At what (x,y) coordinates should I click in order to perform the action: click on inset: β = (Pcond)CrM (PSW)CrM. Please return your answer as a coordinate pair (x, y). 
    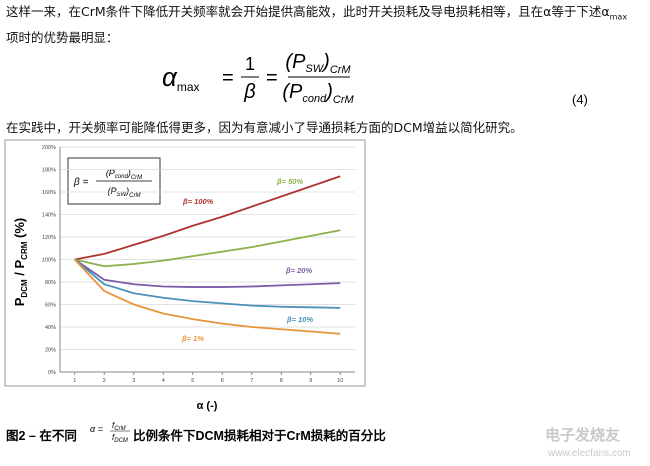
    Looking at the image, I should click on (114, 181).